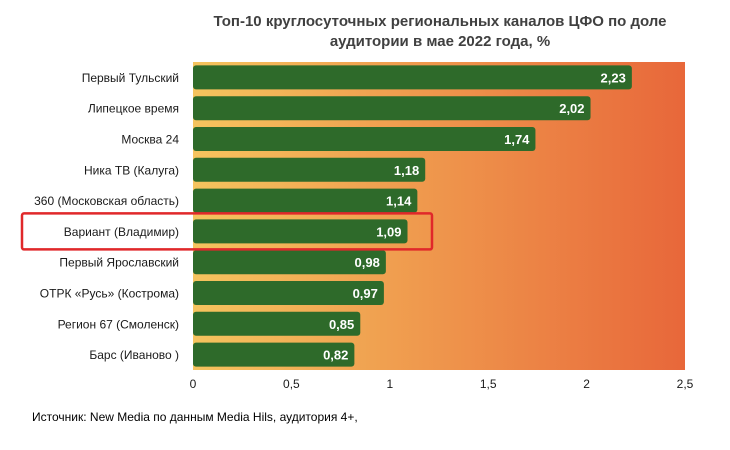  What do you see at coordinates (119, 263) in the screenshot?
I see `category-label: Первый Ярославский` at bounding box center [119, 263].